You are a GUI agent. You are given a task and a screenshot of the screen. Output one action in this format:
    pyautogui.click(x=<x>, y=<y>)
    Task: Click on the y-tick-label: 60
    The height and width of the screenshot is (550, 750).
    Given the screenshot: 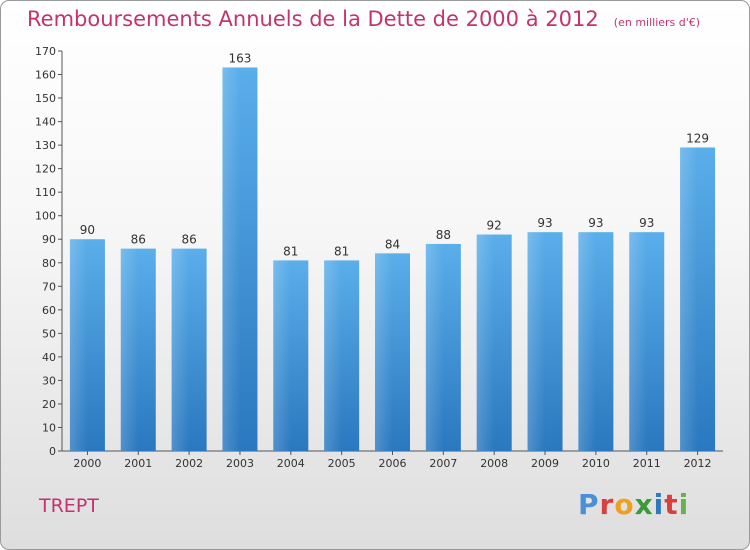 What is the action you would take?
    pyautogui.click(x=49, y=310)
    